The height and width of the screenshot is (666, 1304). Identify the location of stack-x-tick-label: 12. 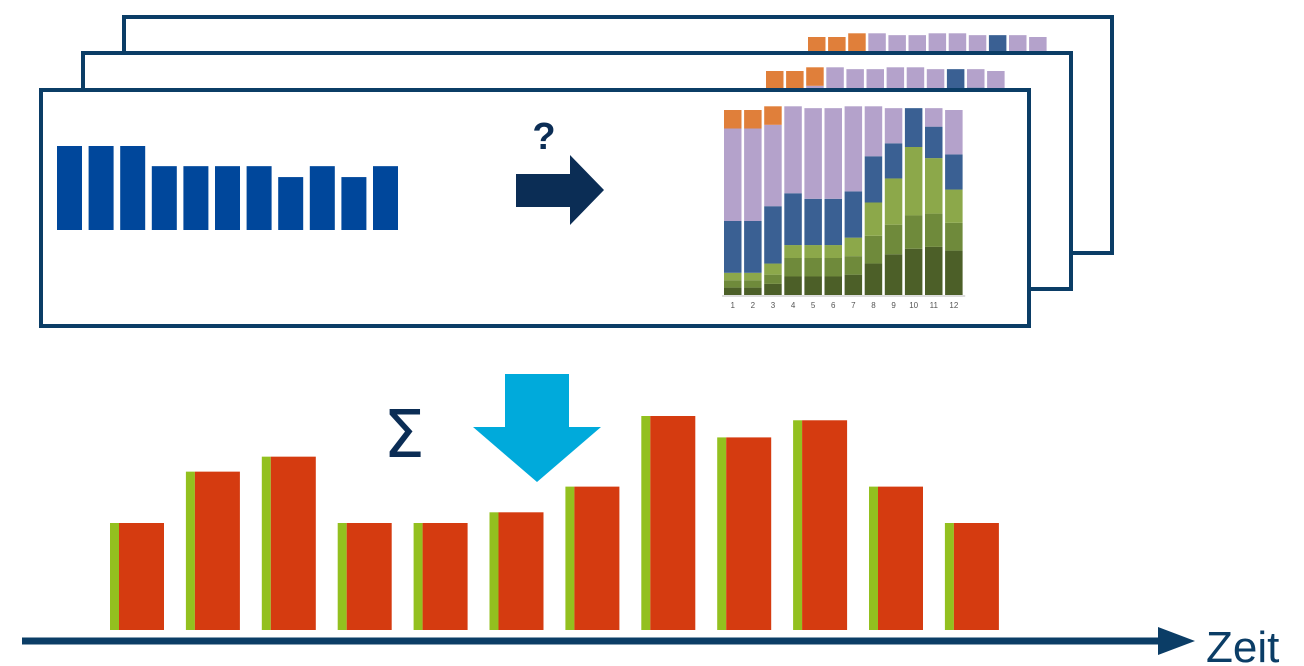
(953, 305).